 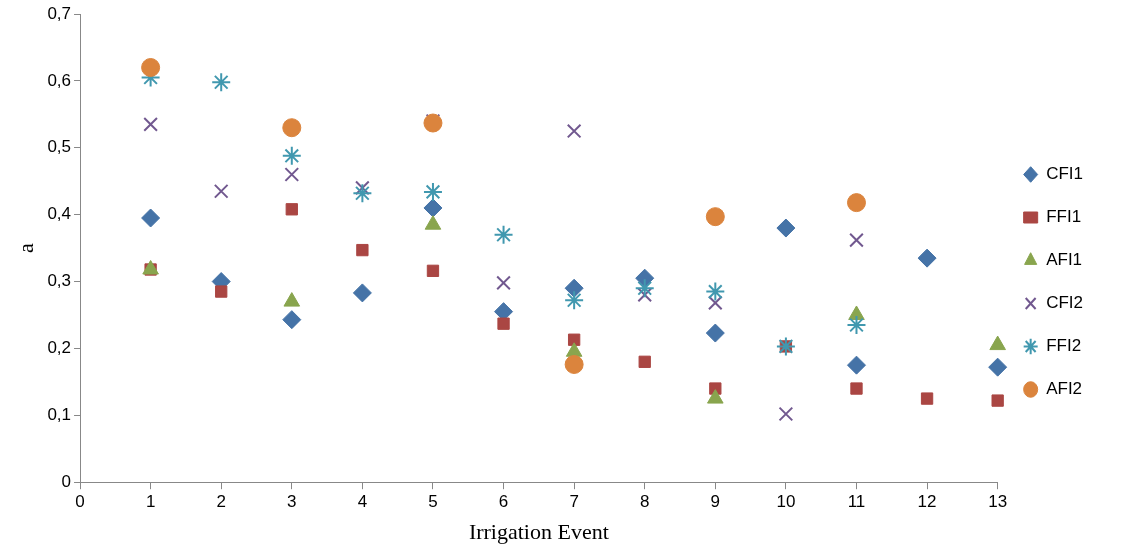 I want to click on x-tick-label: 1, so click(x=150, y=502).